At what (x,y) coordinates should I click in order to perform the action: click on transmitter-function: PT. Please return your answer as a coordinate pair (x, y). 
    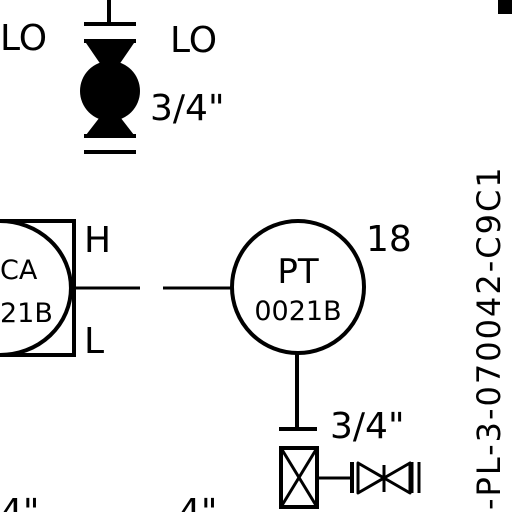
    Looking at the image, I should click on (298, 272).